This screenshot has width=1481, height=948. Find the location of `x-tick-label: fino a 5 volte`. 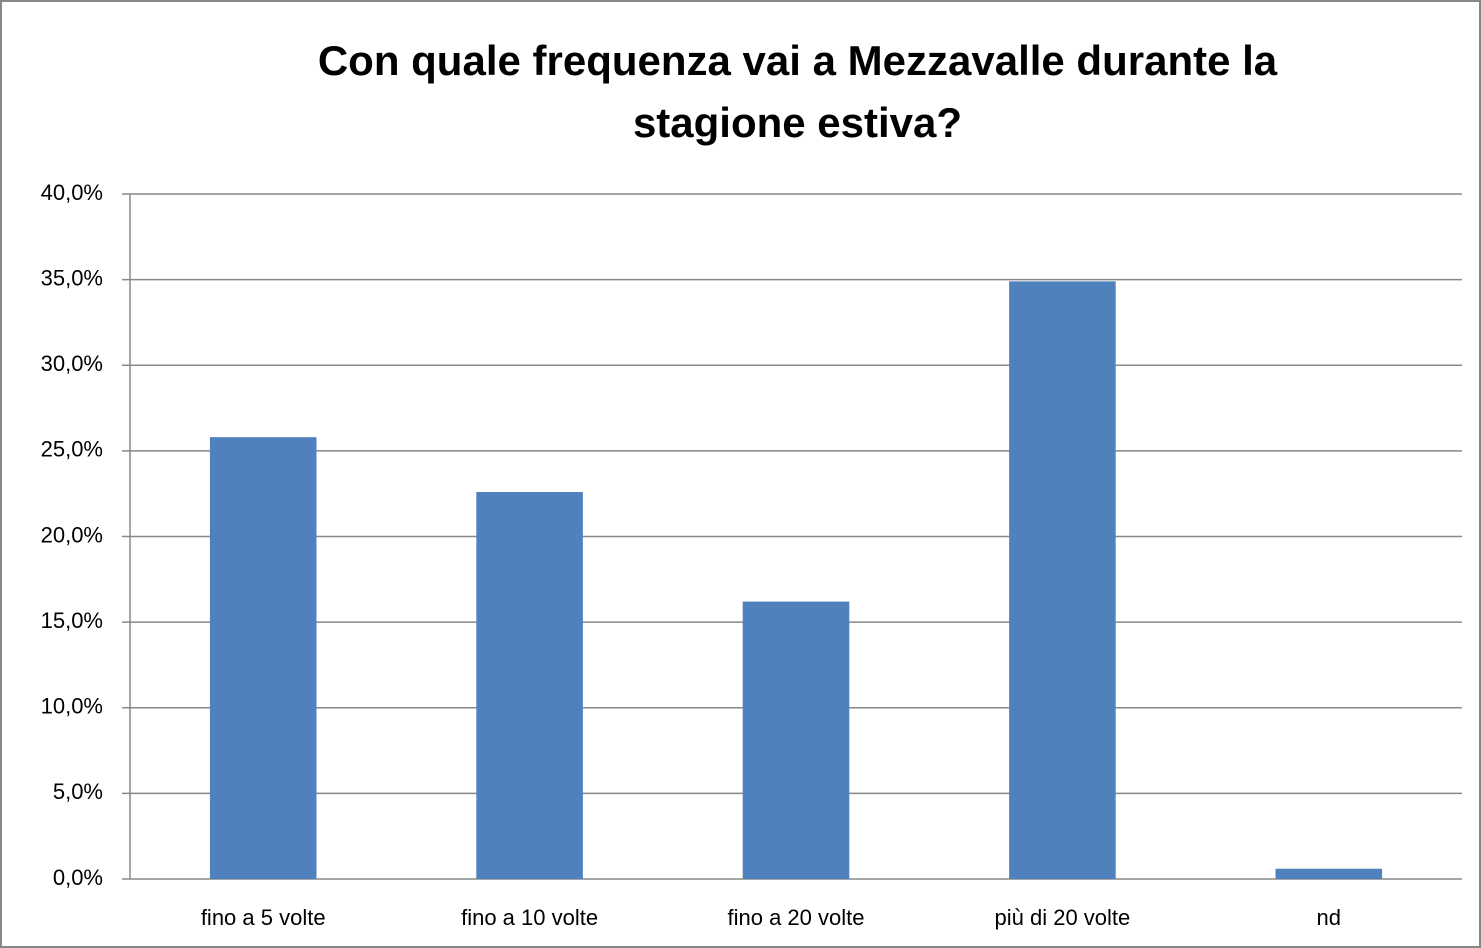

x-tick-label: fino a 5 volte is located at coordinates (263, 917).